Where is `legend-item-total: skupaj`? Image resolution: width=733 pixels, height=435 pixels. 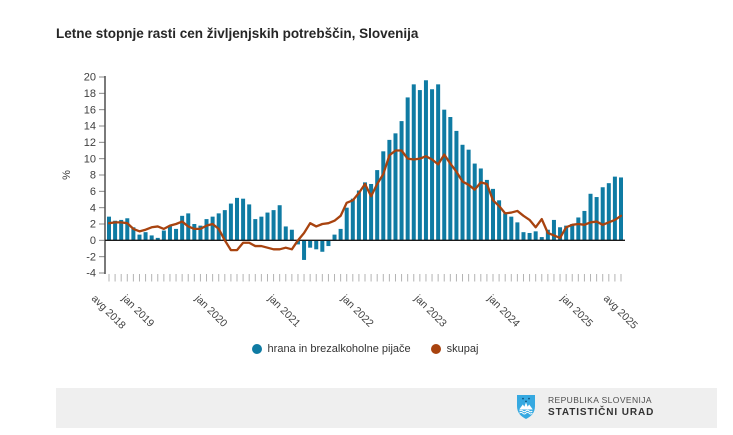
legend-item-total: skupaj is located at coordinates (454, 349).